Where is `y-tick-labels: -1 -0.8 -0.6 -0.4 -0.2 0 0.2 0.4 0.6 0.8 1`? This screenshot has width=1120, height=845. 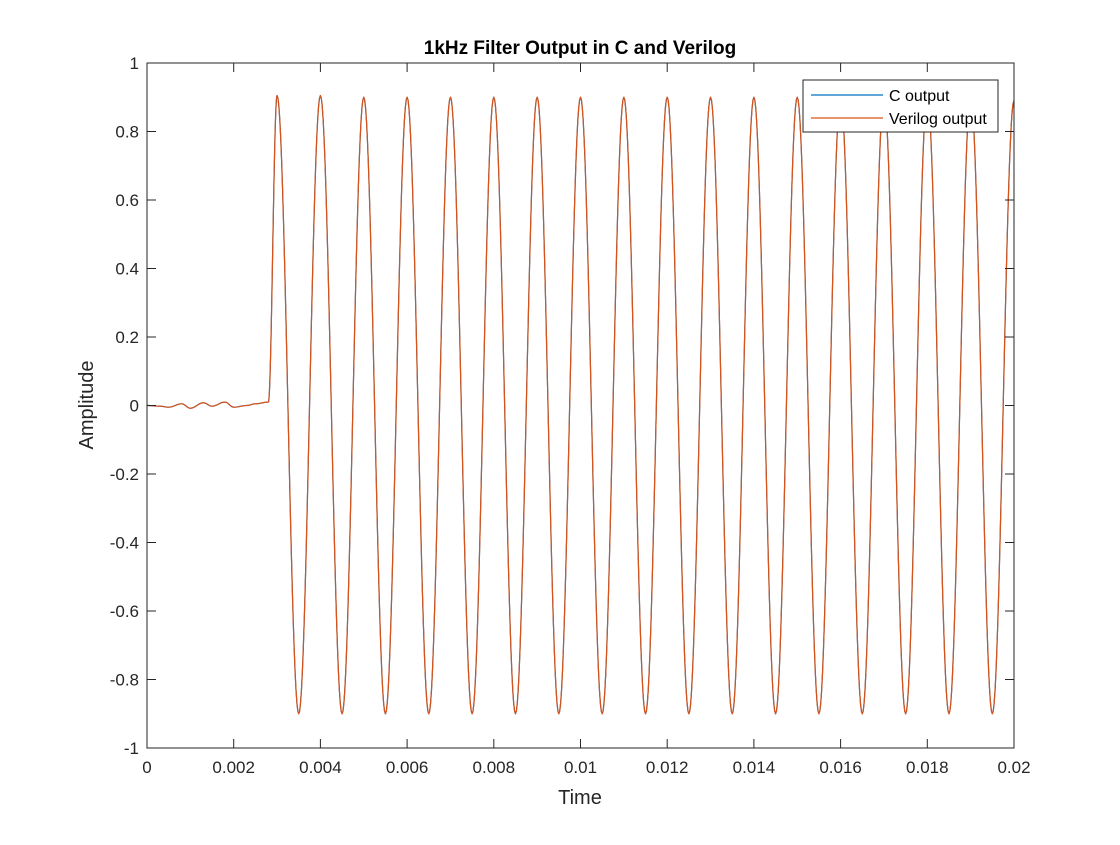 y-tick-labels: -1 -0.8 -0.6 -0.4 -0.2 0 0.2 0.4 0.6 0.8 1 is located at coordinates (124, 406).